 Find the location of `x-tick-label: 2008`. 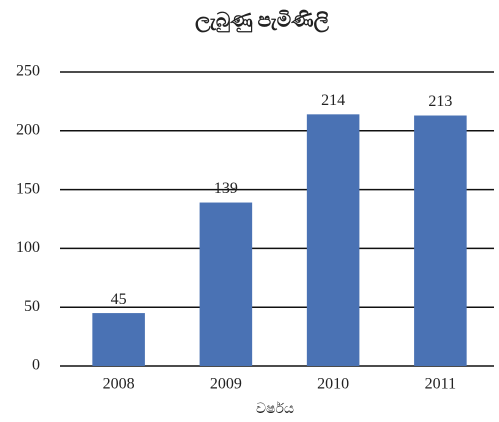

x-tick-label: 2008 is located at coordinates (119, 384).